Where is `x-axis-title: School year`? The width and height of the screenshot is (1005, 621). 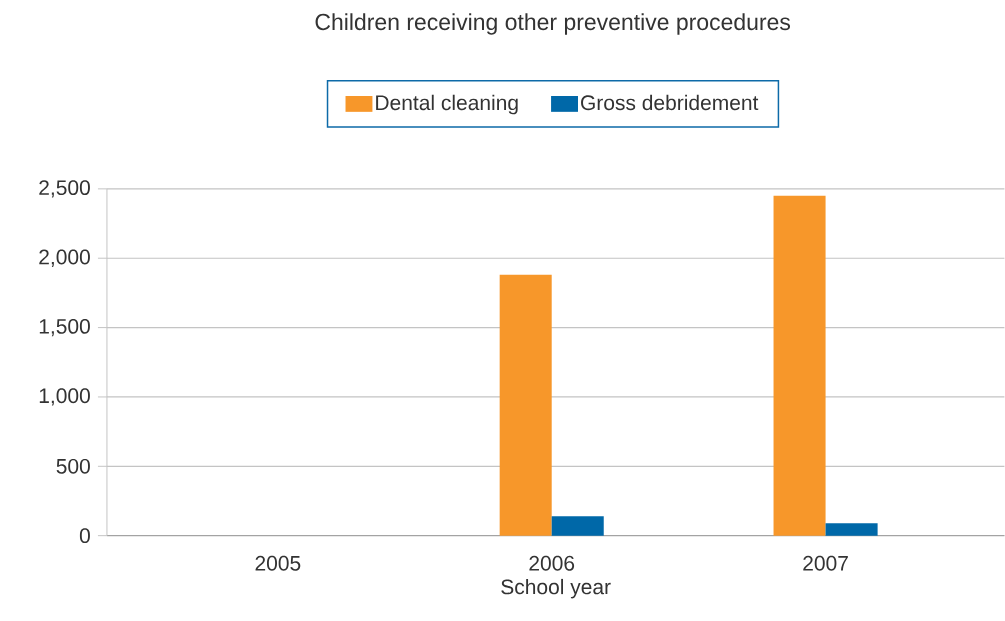 x-axis-title: School year is located at coordinates (556, 589).